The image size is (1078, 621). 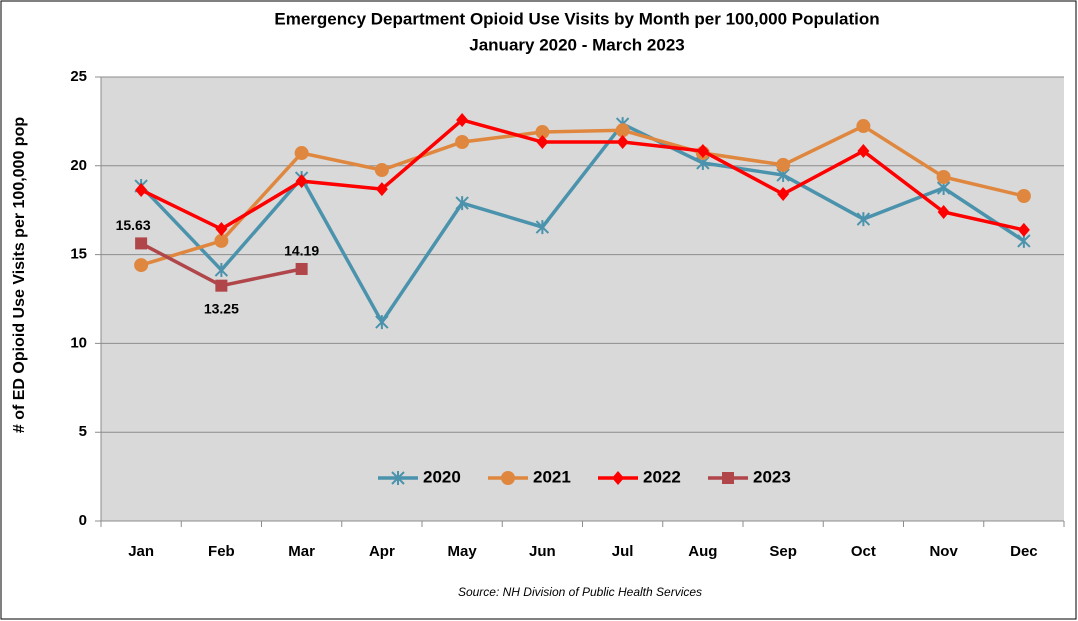 What do you see at coordinates (783, 551) in the screenshot?
I see `x-tick-label: Sep` at bounding box center [783, 551].